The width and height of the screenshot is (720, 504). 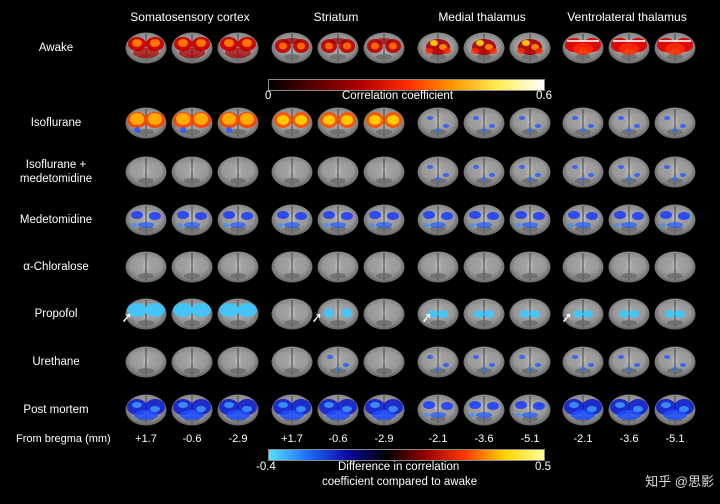 I want to click on difference-max: 0.5, so click(x=543, y=467).